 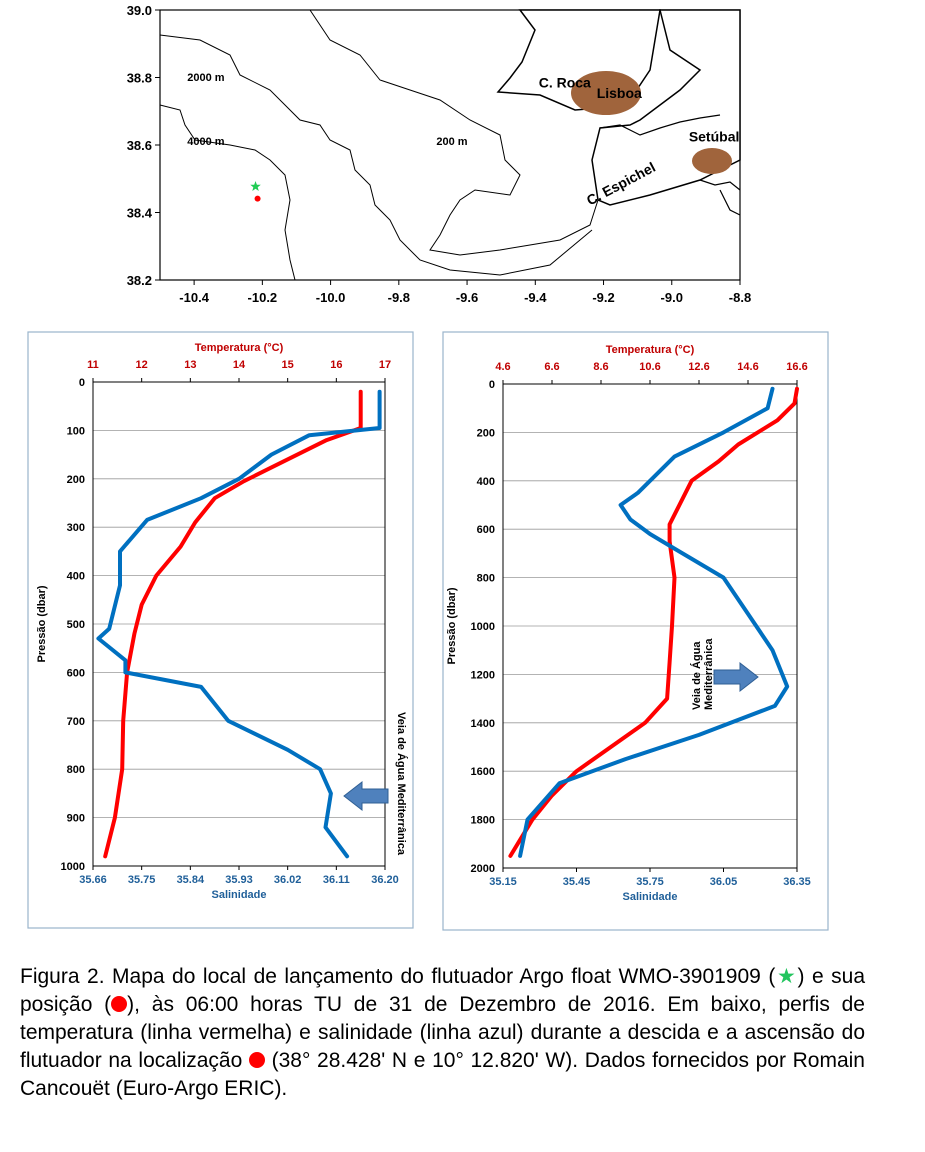 What do you see at coordinates (796, 367) in the screenshot?
I see `temperature-tick-label: 16.6` at bounding box center [796, 367].